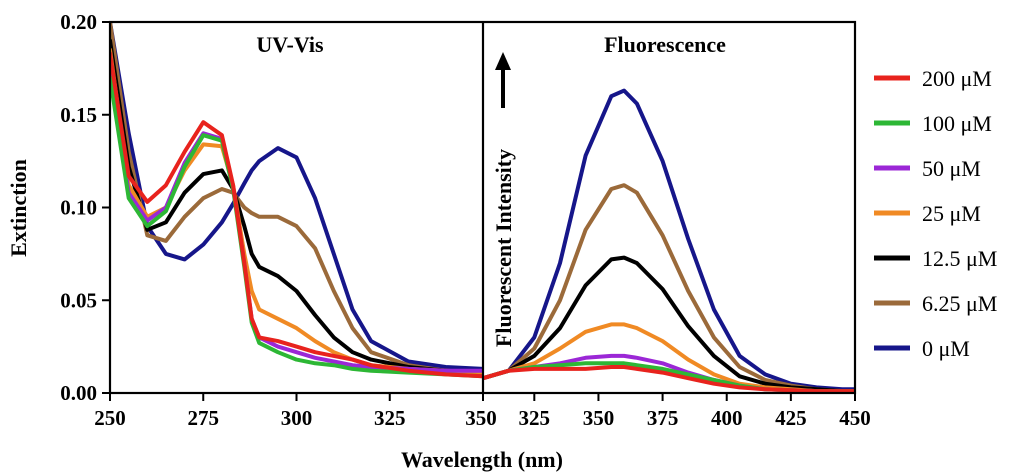 The height and width of the screenshot is (473, 1024). I want to click on legend-label-6: 0 μM, so click(946, 348).